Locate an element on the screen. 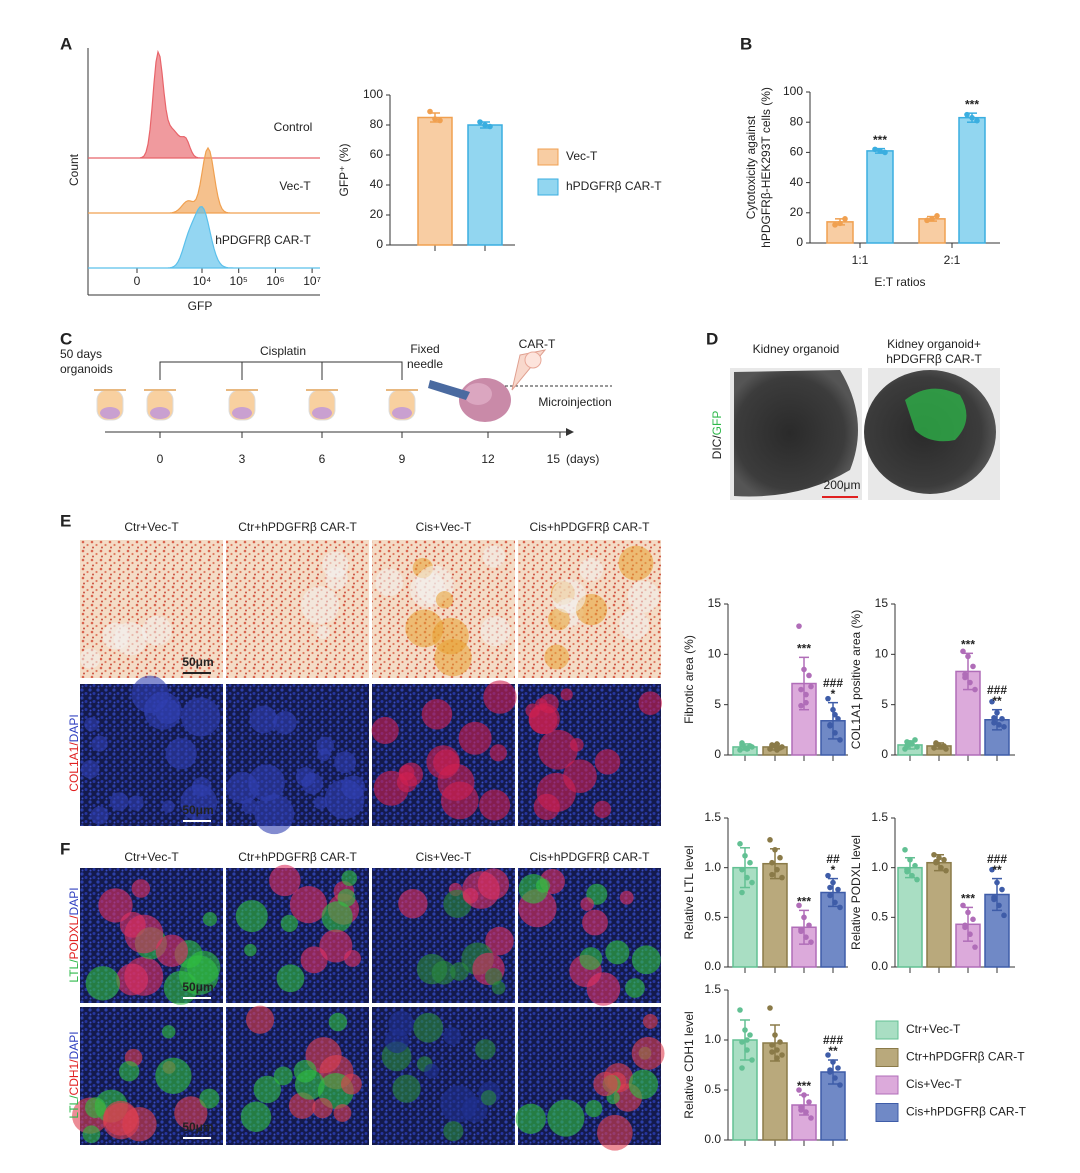 The width and height of the screenshot is (1080, 1173). timeline-text: CAR-T is located at coordinates (537, 344).